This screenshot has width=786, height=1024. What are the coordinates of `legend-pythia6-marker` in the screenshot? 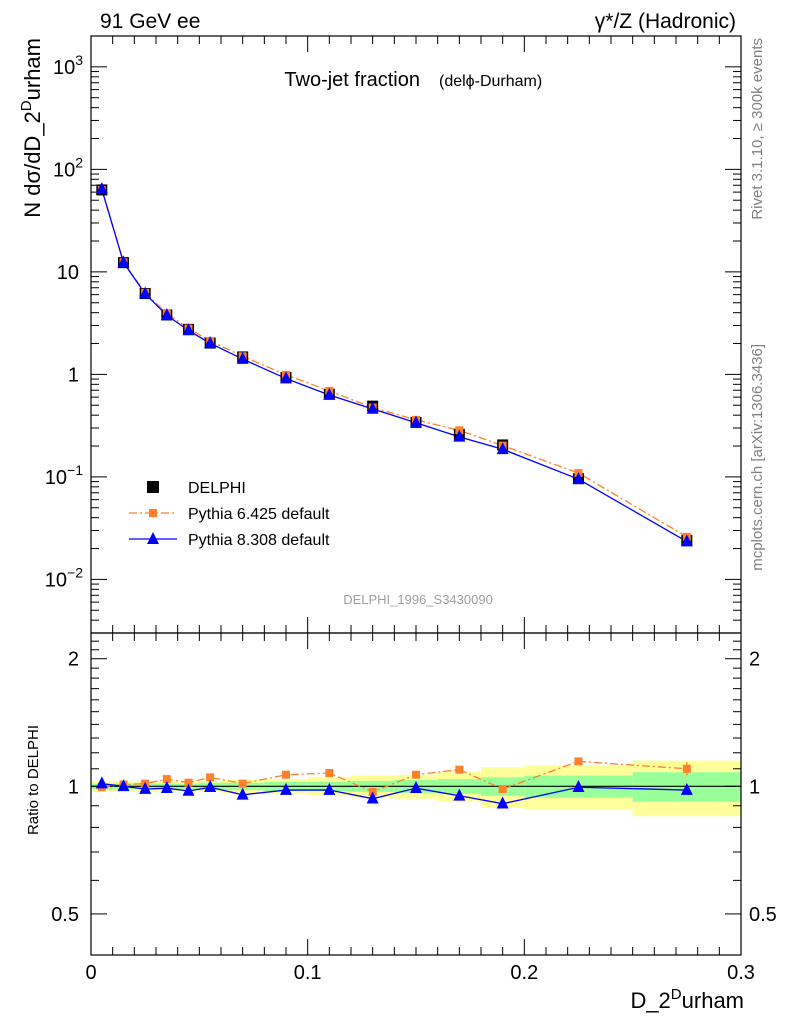 It's located at (153, 513).